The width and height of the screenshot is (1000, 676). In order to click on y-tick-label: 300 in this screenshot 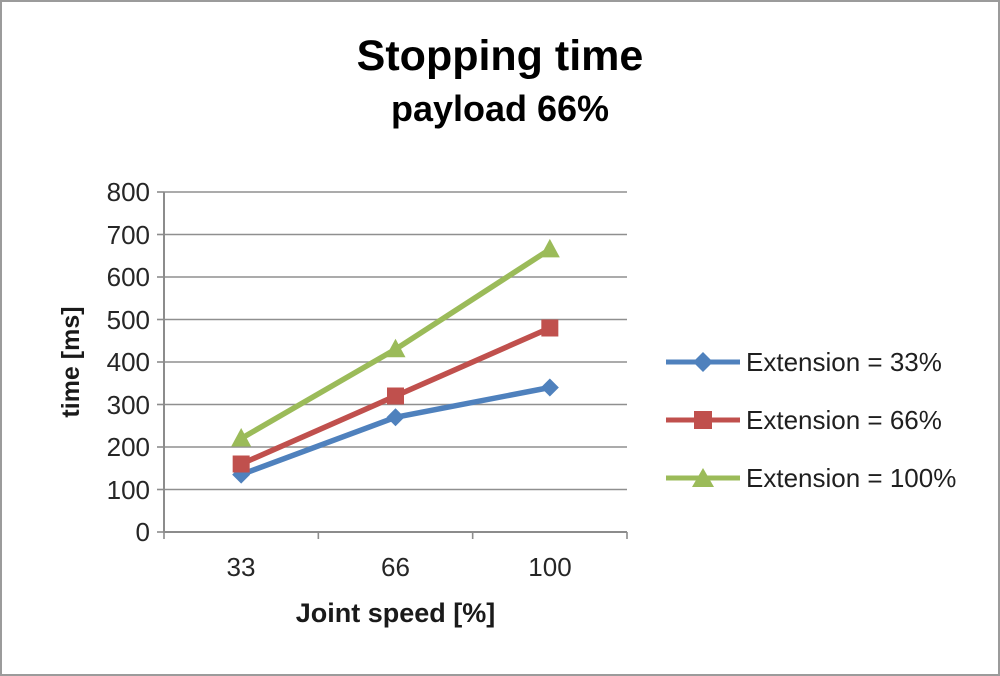, I will do `click(128, 404)`.